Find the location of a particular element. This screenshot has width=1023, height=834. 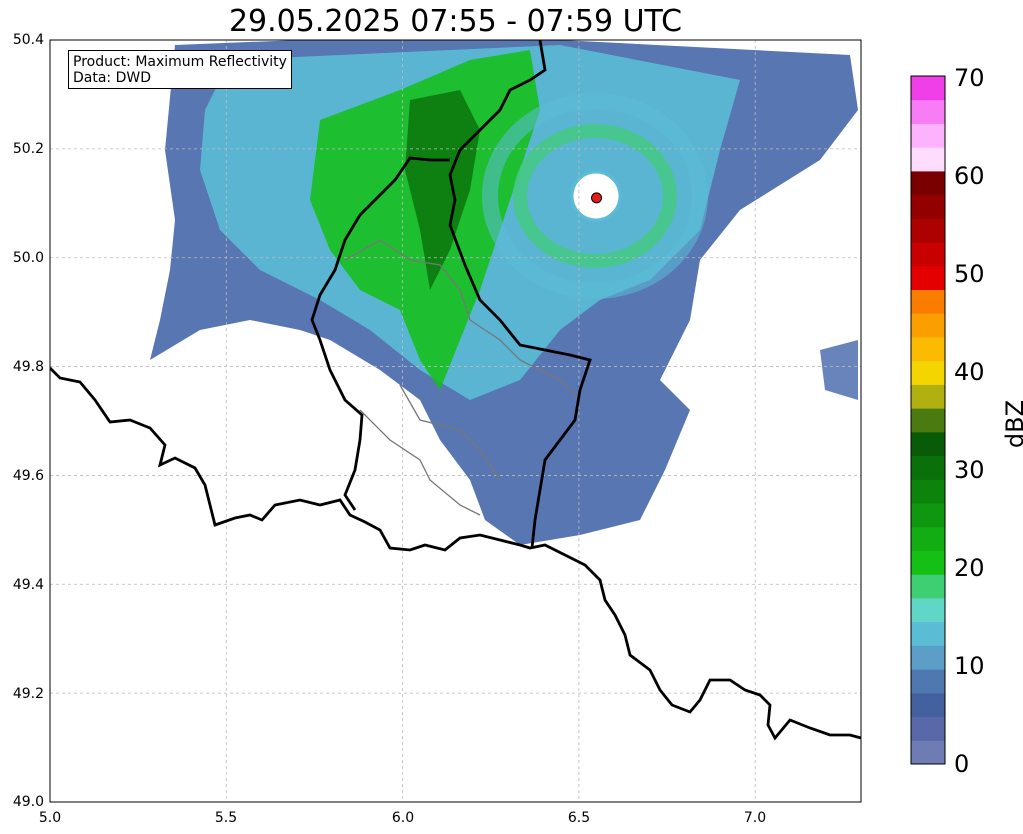

y-tick-label: 50.0 is located at coordinates (28, 258).